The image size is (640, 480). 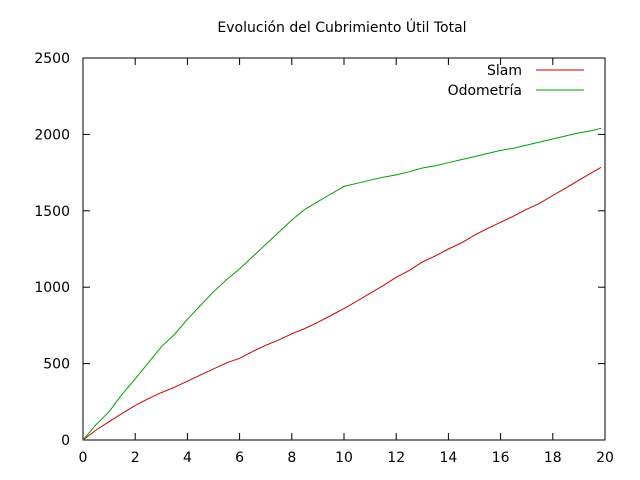 What do you see at coordinates (605, 458) in the screenshot?
I see `x-tick-label: 20` at bounding box center [605, 458].